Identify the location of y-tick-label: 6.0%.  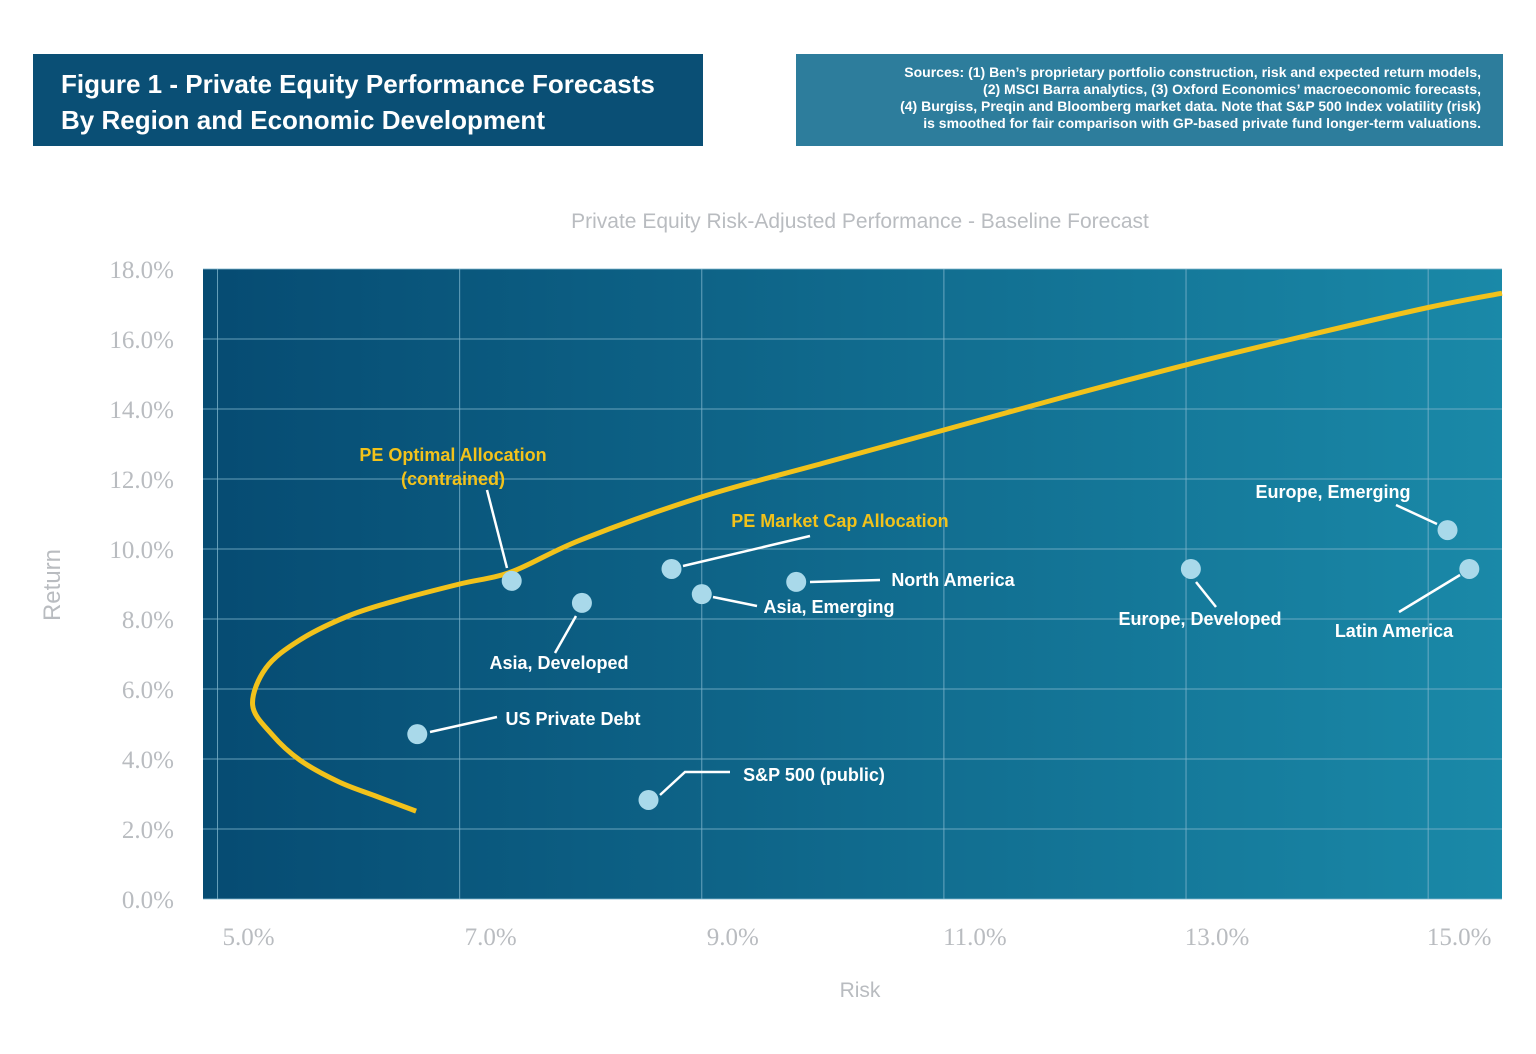
(148, 690).